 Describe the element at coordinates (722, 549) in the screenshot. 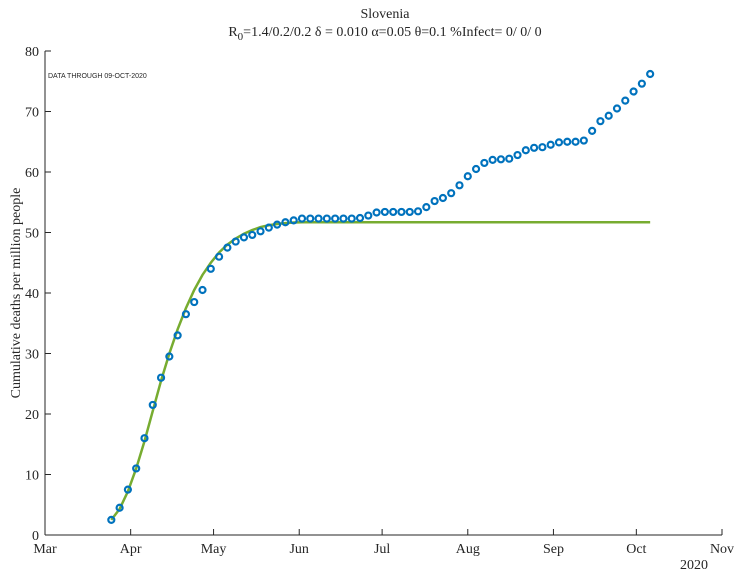

I see `x-tick-label: Nov` at that location.